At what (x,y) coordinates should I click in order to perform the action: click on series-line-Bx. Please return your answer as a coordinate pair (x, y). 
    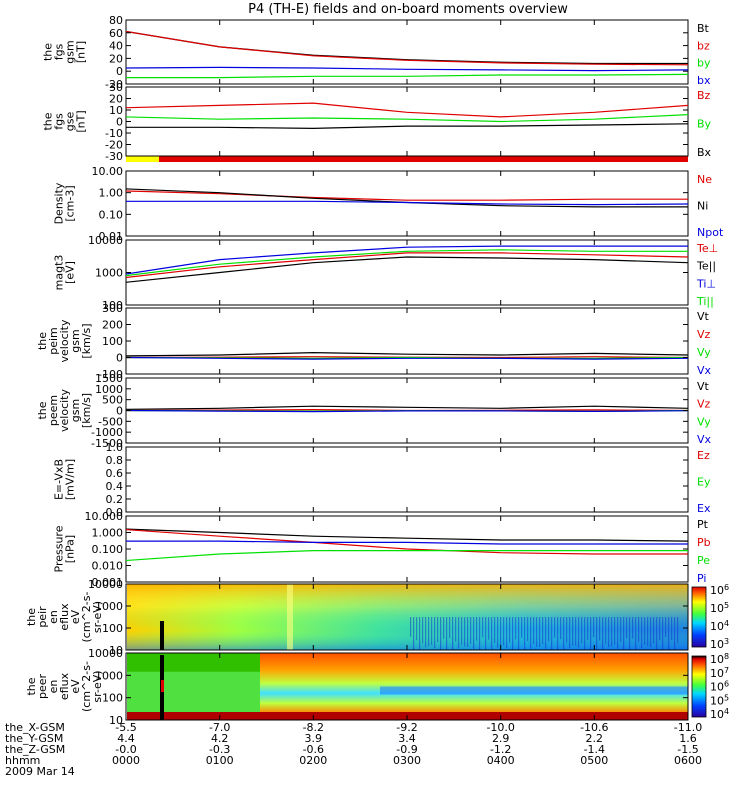
    Looking at the image, I should click on (407, 126).